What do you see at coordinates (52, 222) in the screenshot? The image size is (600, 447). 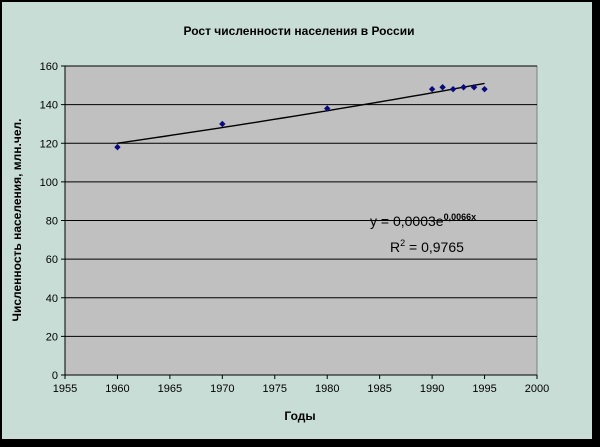 I see `y-tick-label: 80` at bounding box center [52, 222].